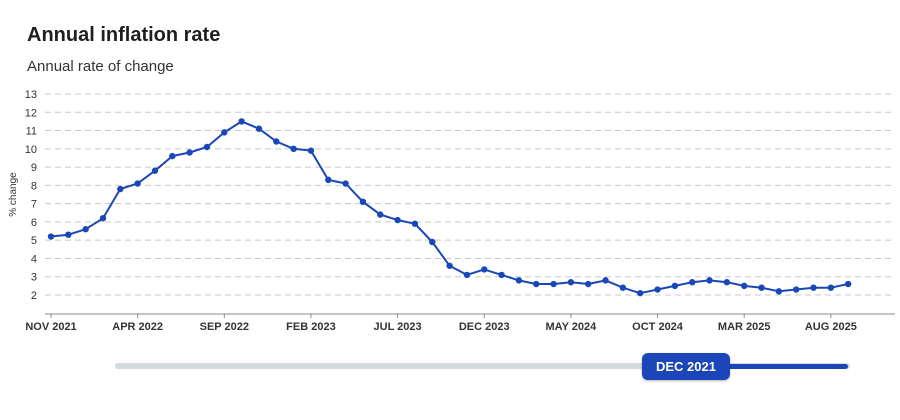  Describe the element at coordinates (31, 95) in the screenshot. I see `y-tick-label: 13` at that location.